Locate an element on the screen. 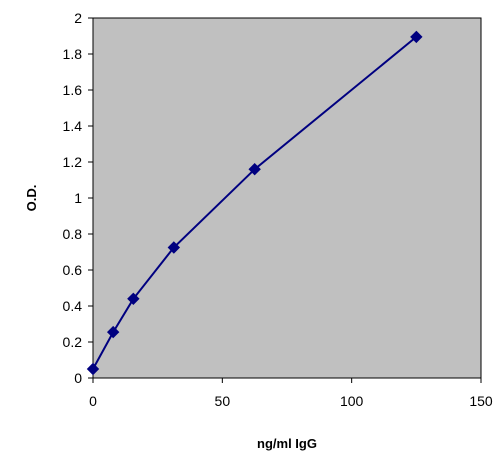 The width and height of the screenshot is (495, 456). y-axis-title: O.D. is located at coordinates (31, 198).